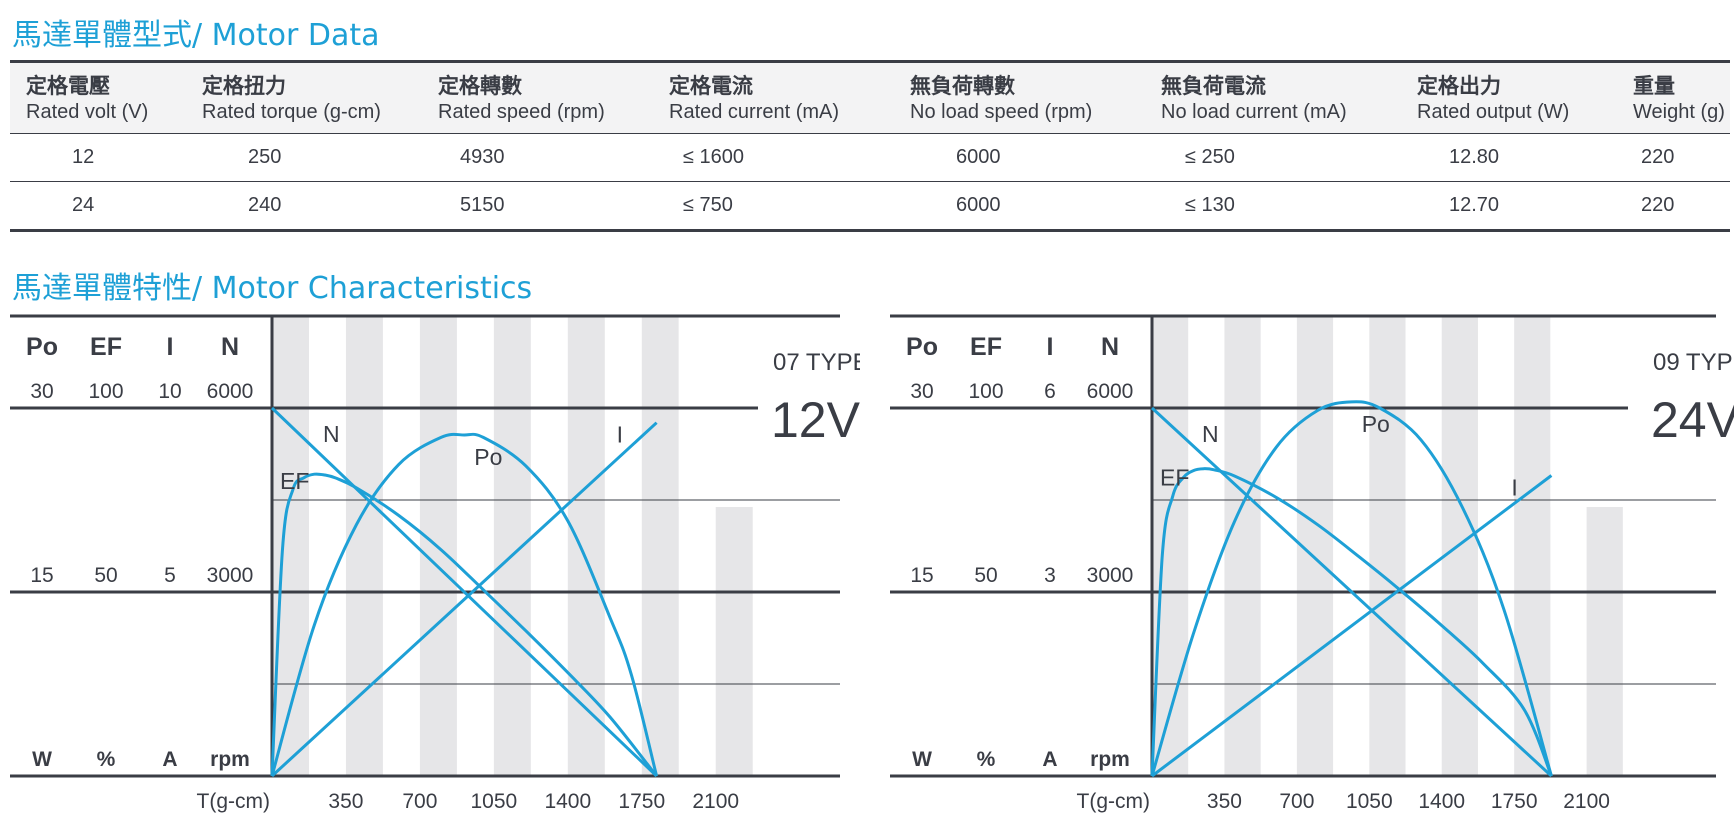 The width and height of the screenshot is (1734, 836). Describe the element at coordinates (98, 206) in the screenshot. I see `cell-rated-volt: 24` at that location.